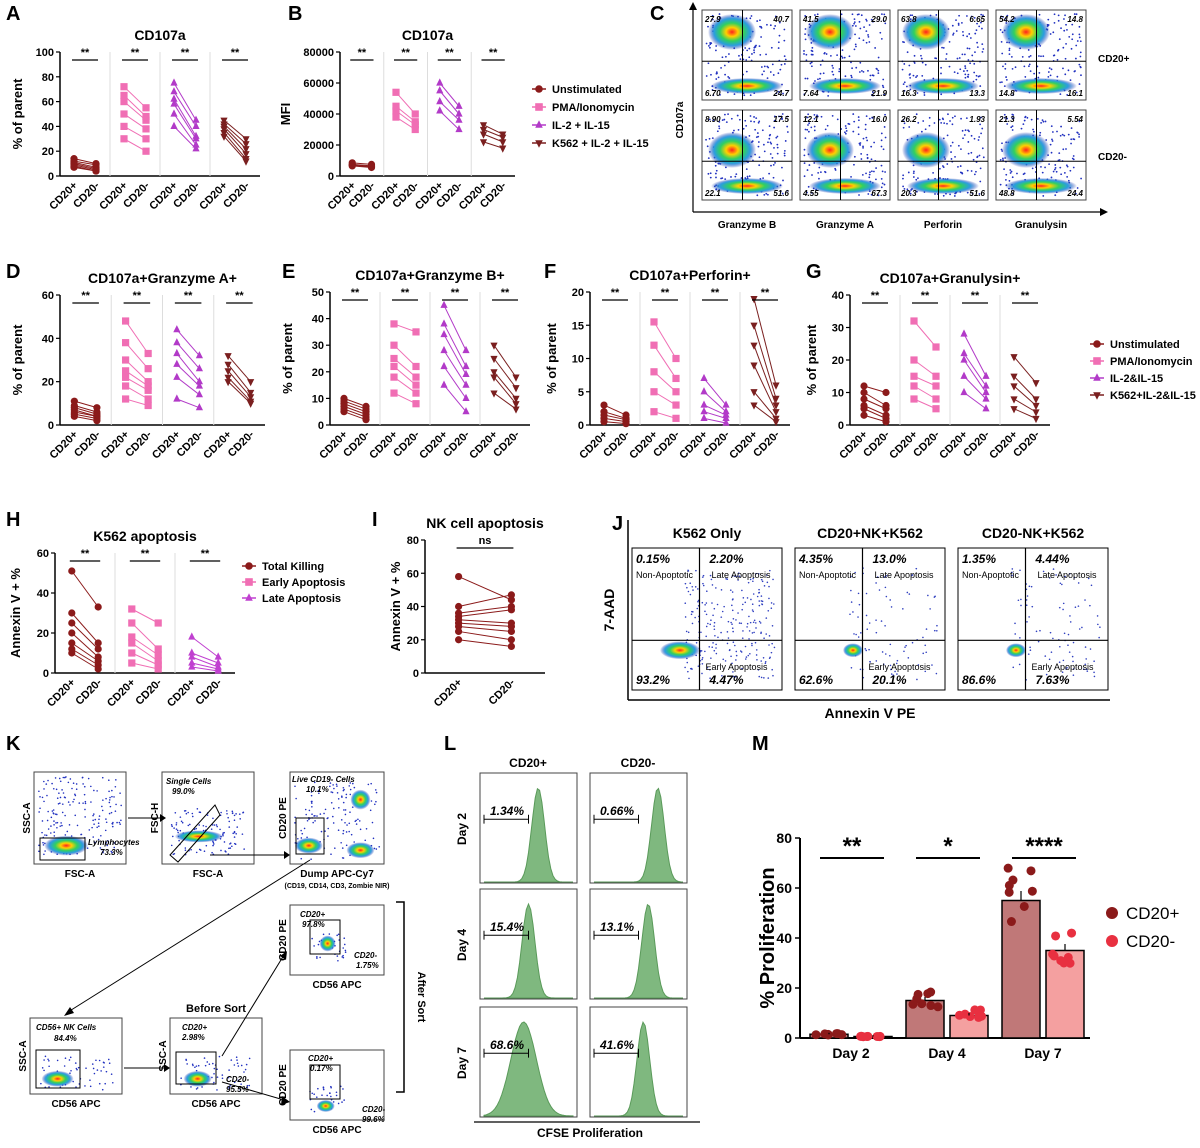 This screenshot has height=1148, width=1200. I want to click on gate-pct: 10.1%, so click(317, 789).